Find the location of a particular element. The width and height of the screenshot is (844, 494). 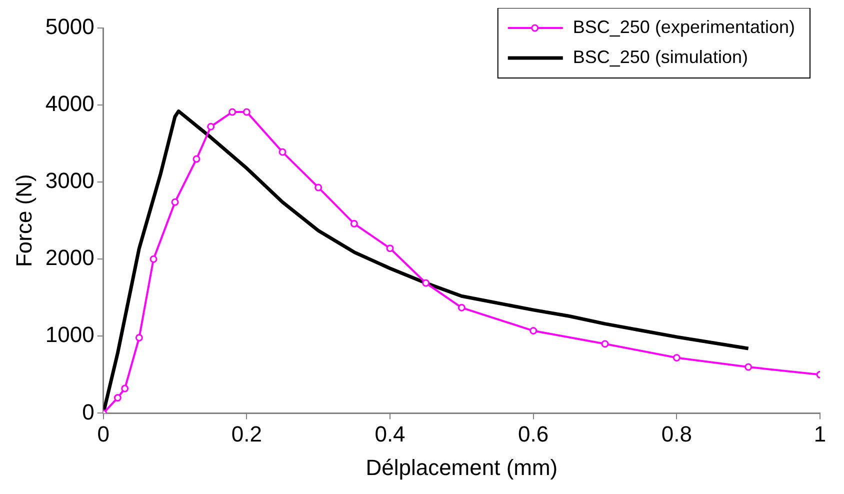

x-tick-label: 1 is located at coordinates (820, 433).